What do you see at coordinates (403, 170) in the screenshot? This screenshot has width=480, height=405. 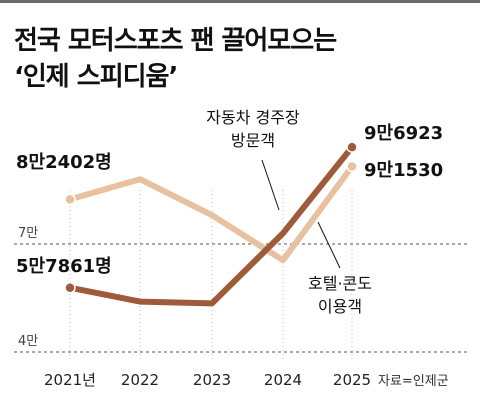 I see `hotel-last-value-label: 9만1530` at bounding box center [403, 170].